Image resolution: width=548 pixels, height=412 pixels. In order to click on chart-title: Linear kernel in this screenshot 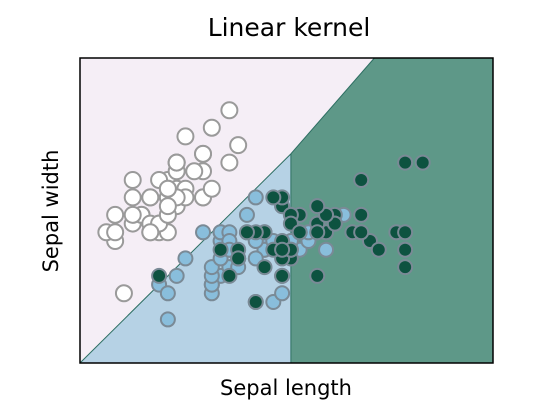, I will do `click(289, 27)`.